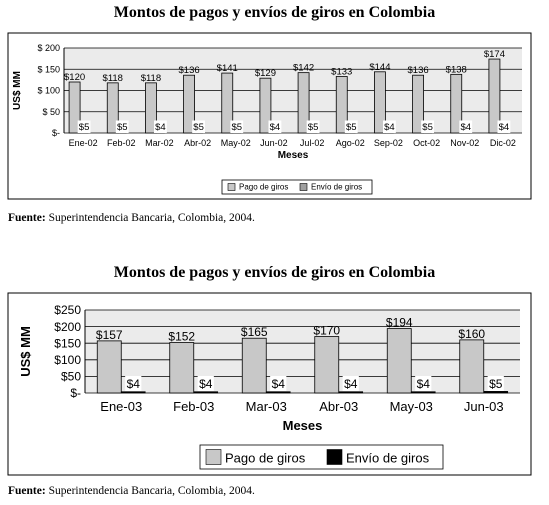  I want to click on chart2-ytick-label: $-, so click(75, 393).